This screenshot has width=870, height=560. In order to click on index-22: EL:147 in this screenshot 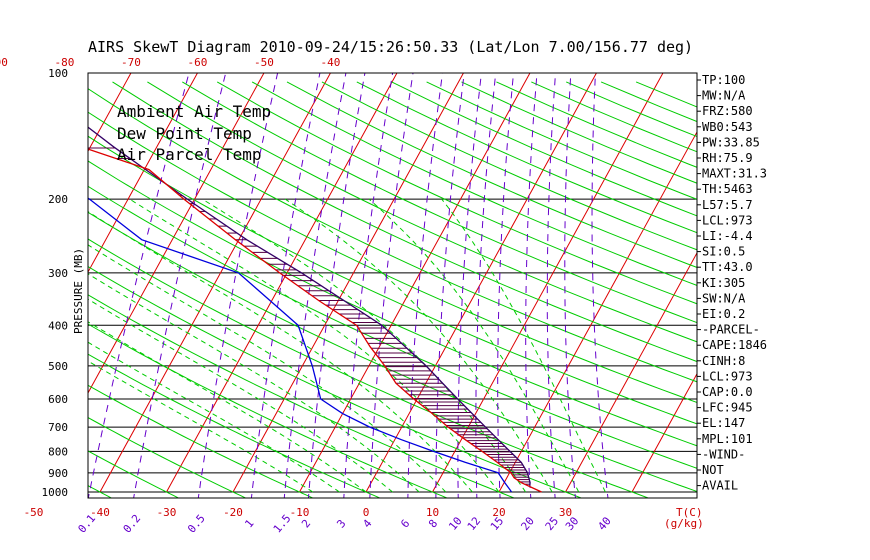, I will do `click(723, 423)`.